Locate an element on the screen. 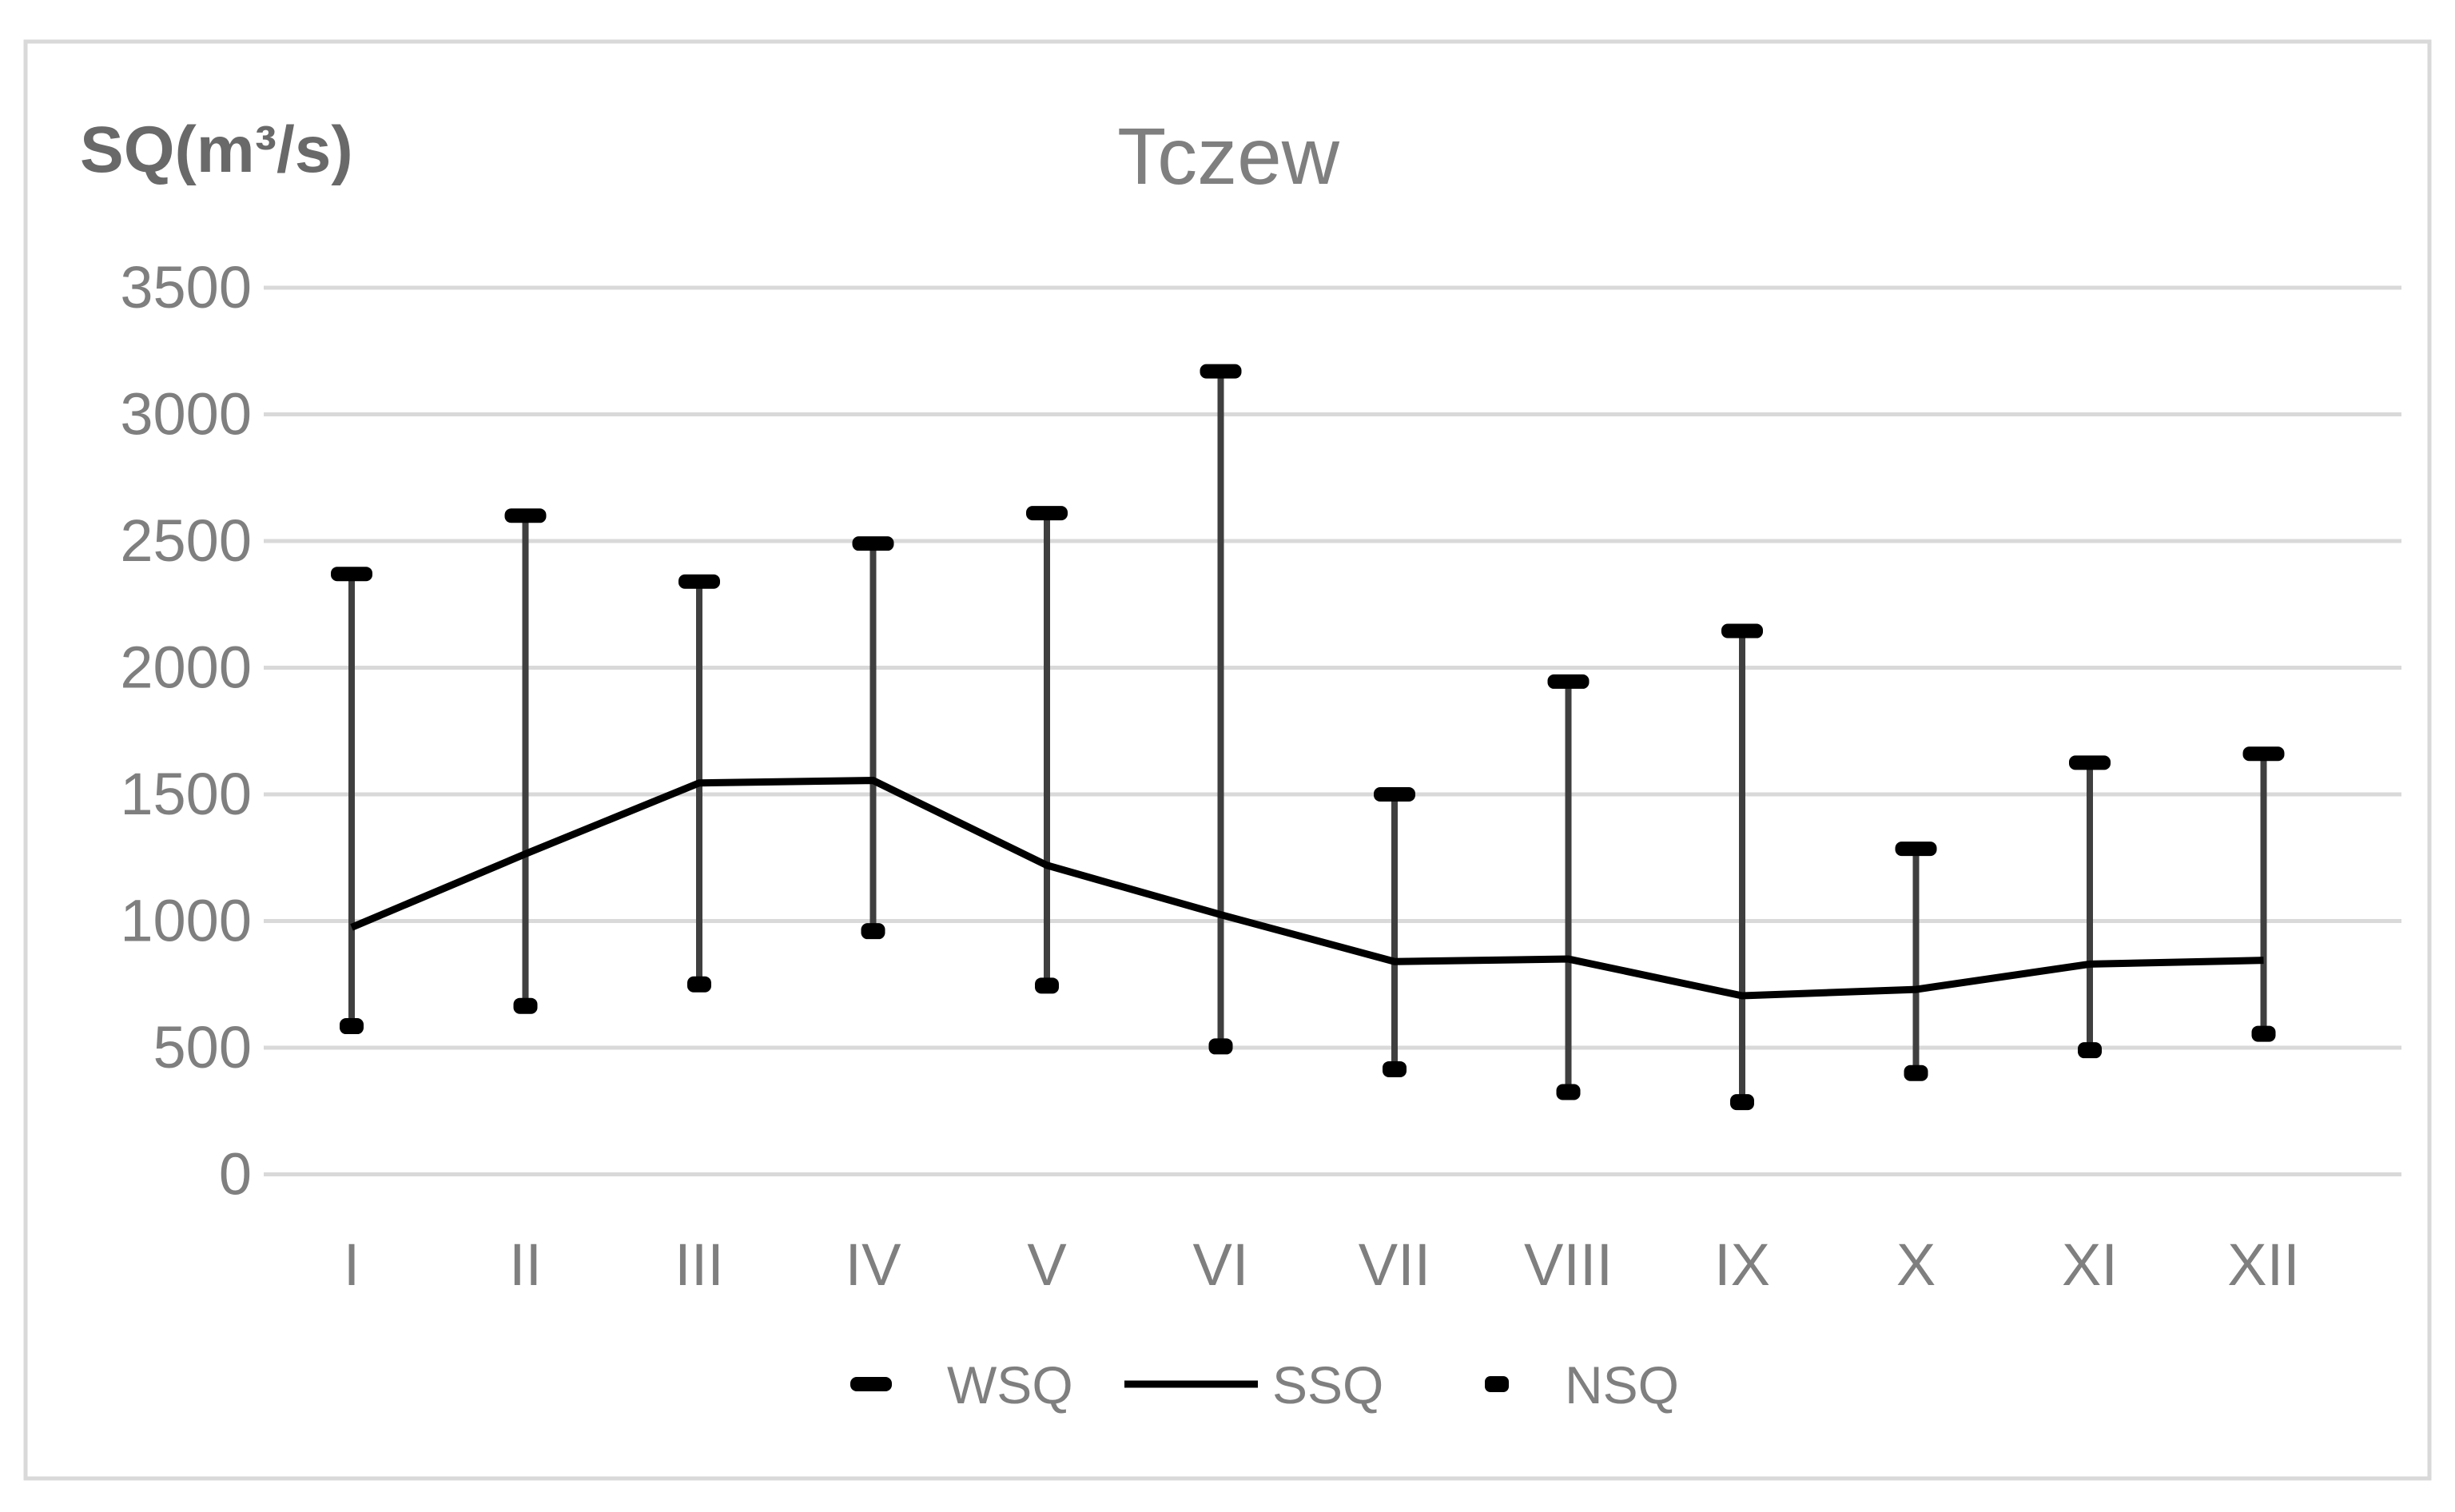 The width and height of the screenshot is (2455, 1512). y-tick-label: 2000 is located at coordinates (186, 668).